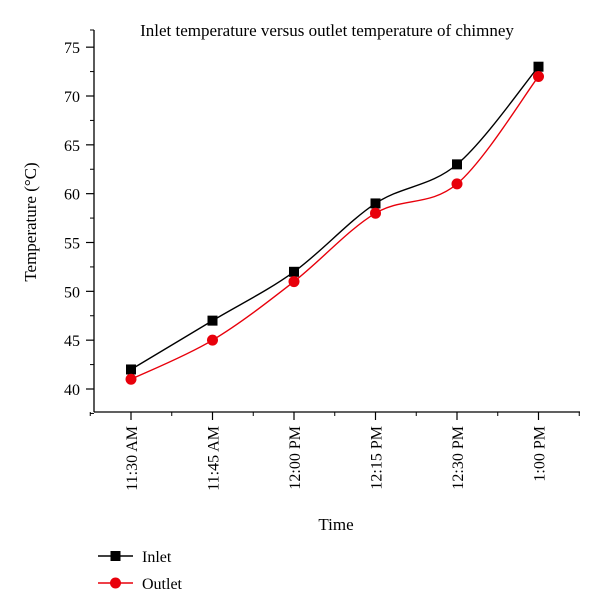 The width and height of the screenshot is (600, 610). Describe the element at coordinates (72, 48) in the screenshot. I see `y-tick-label: 75` at that location.